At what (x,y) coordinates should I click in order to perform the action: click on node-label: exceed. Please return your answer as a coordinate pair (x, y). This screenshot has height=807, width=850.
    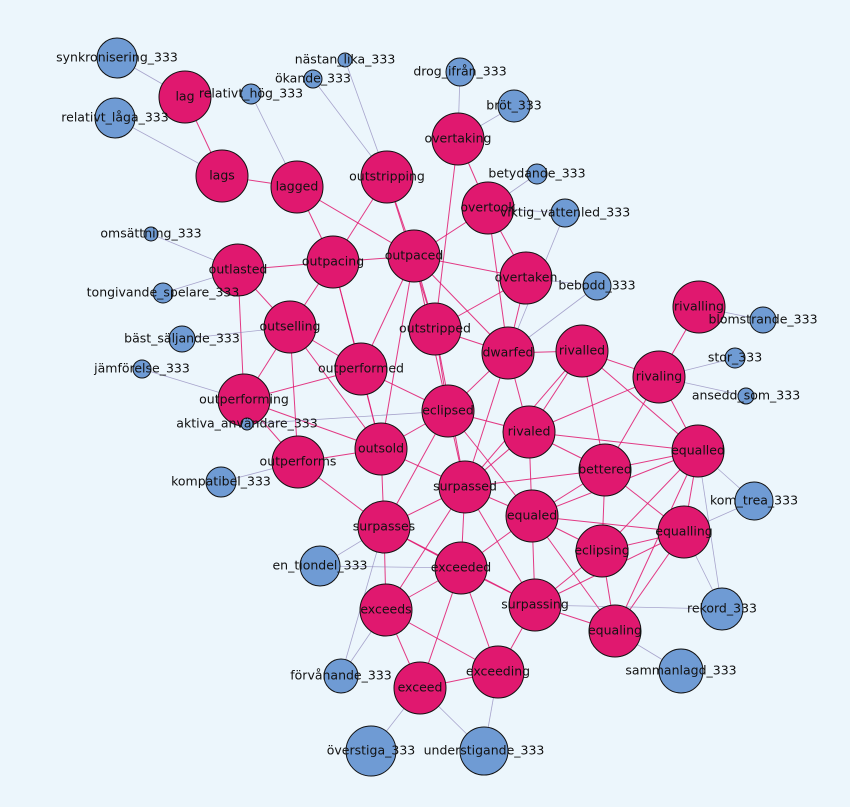
    Looking at the image, I should click on (420, 687).